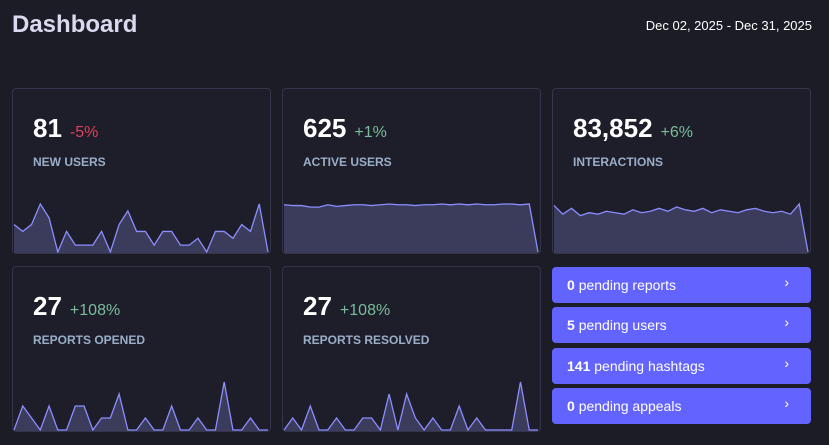  Describe the element at coordinates (681, 325) in the screenshot. I see `pending-users-link: 5 pending users ›` at that location.